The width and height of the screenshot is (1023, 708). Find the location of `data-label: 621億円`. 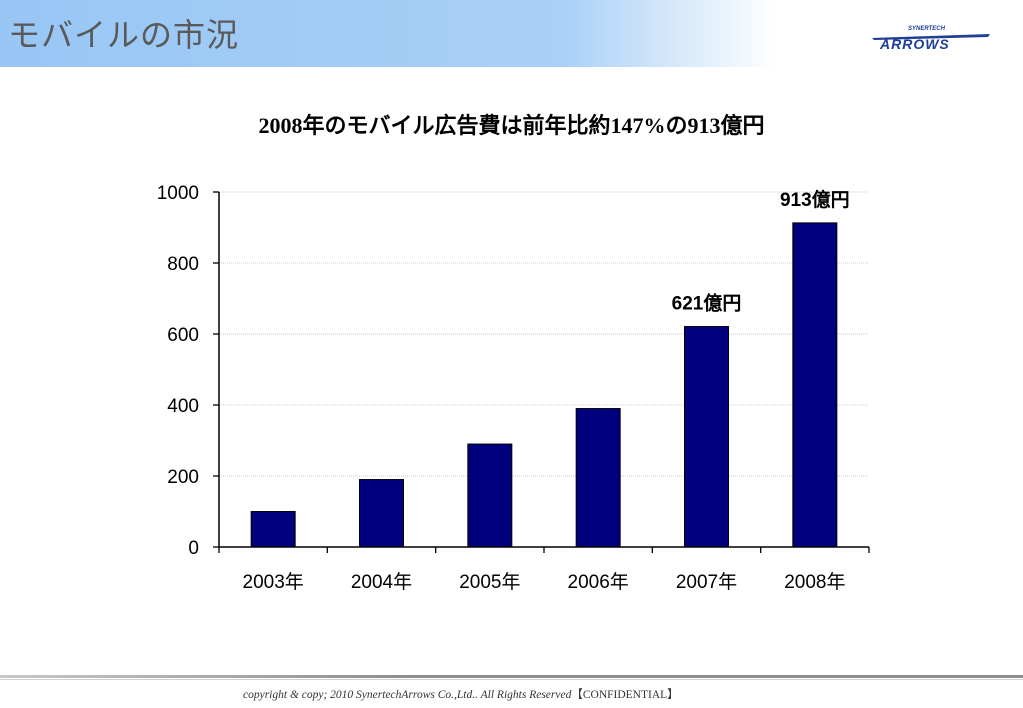

data-label: 621億円 is located at coordinates (707, 303).